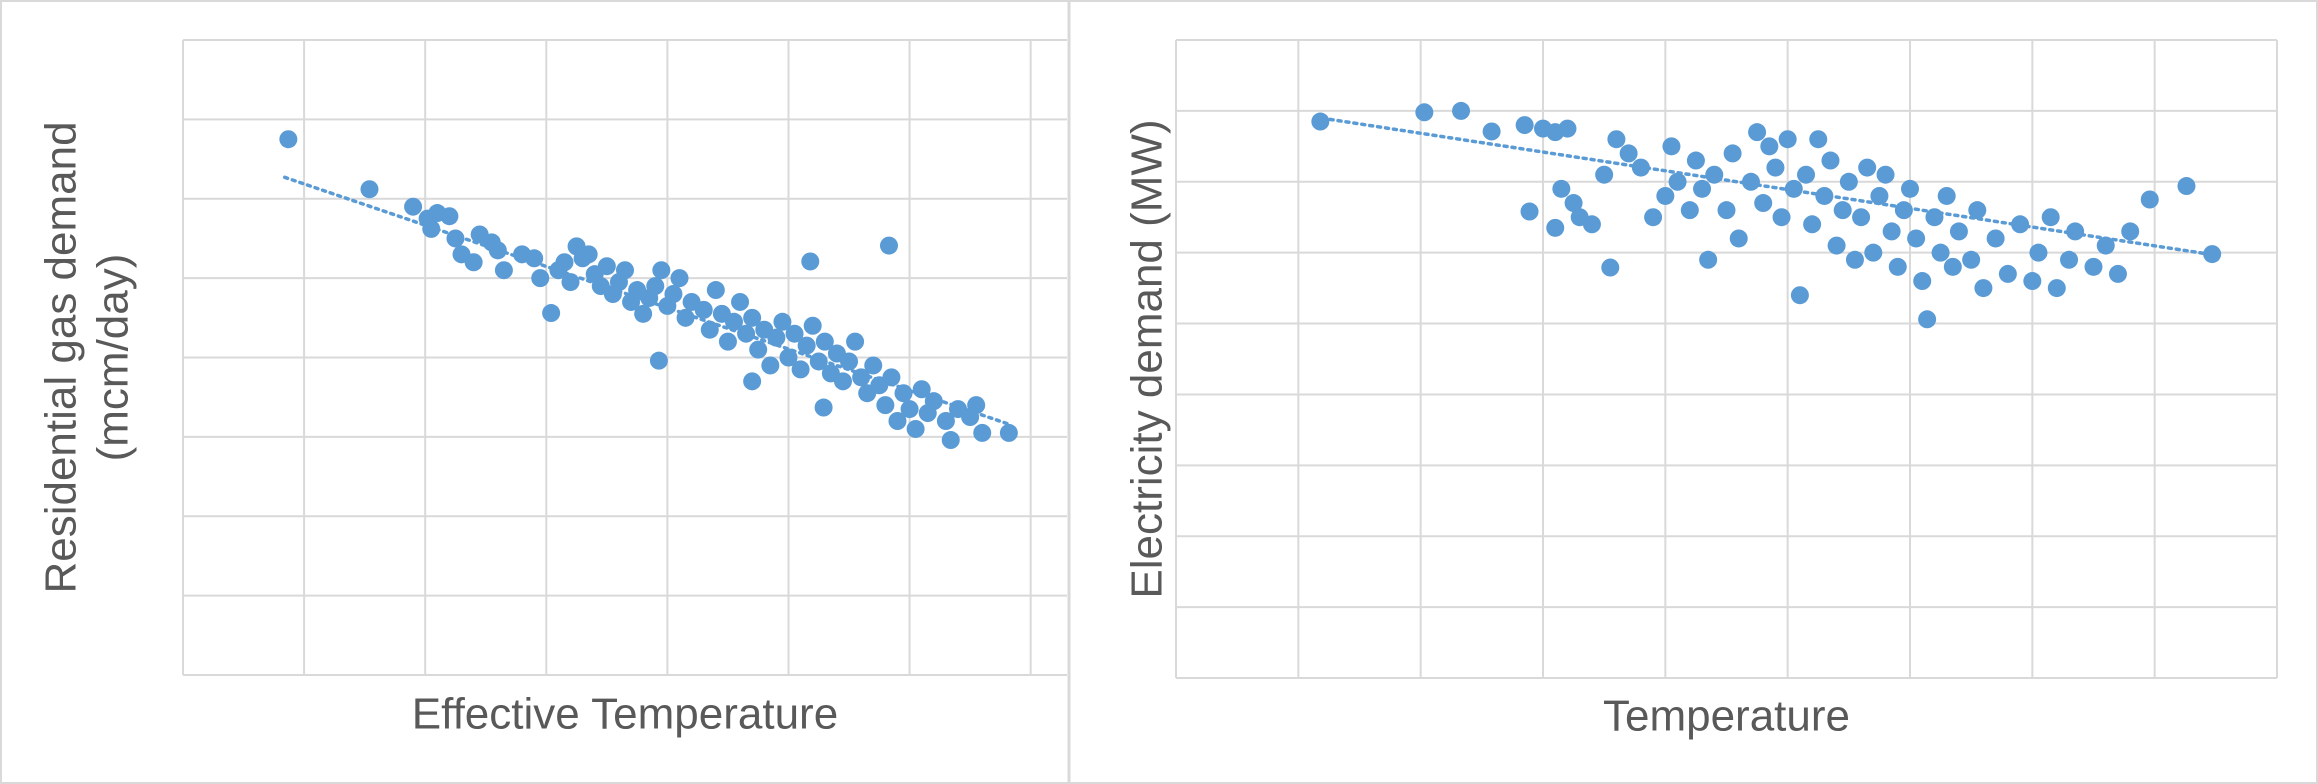 The image size is (2318, 784). I want to click on x-axis-label: Effective Temperature, so click(625, 714).